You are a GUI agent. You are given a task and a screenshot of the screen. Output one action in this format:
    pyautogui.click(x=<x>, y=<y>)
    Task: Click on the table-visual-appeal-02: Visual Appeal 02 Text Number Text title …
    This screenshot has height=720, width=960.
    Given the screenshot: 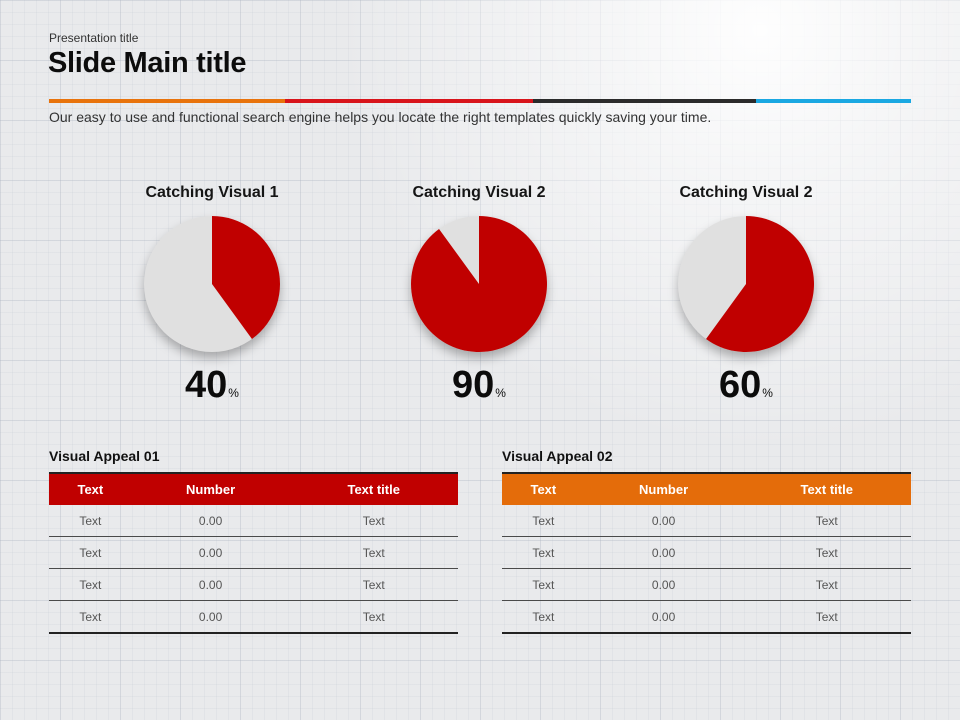 What is the action you would take?
    pyautogui.click(x=706, y=541)
    